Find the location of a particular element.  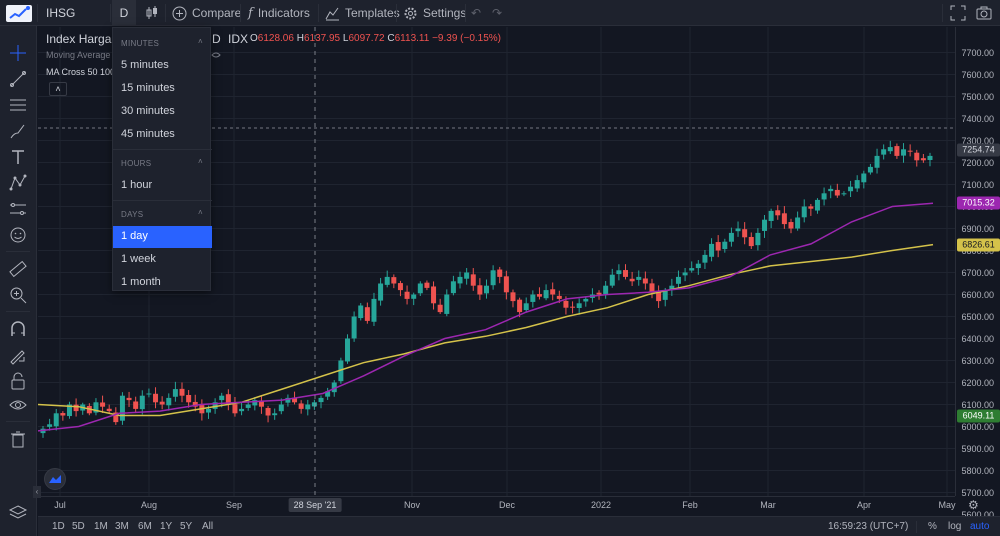

function-icon: f is located at coordinates (250, 13).